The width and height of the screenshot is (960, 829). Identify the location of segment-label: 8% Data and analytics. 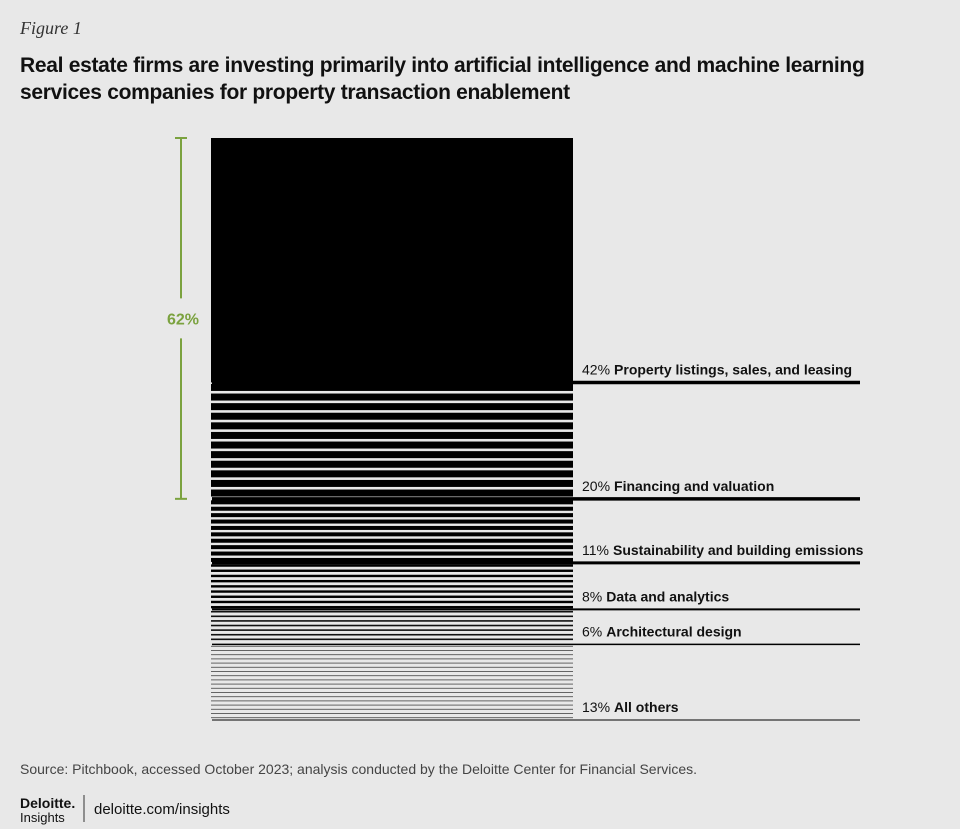
(655, 596).